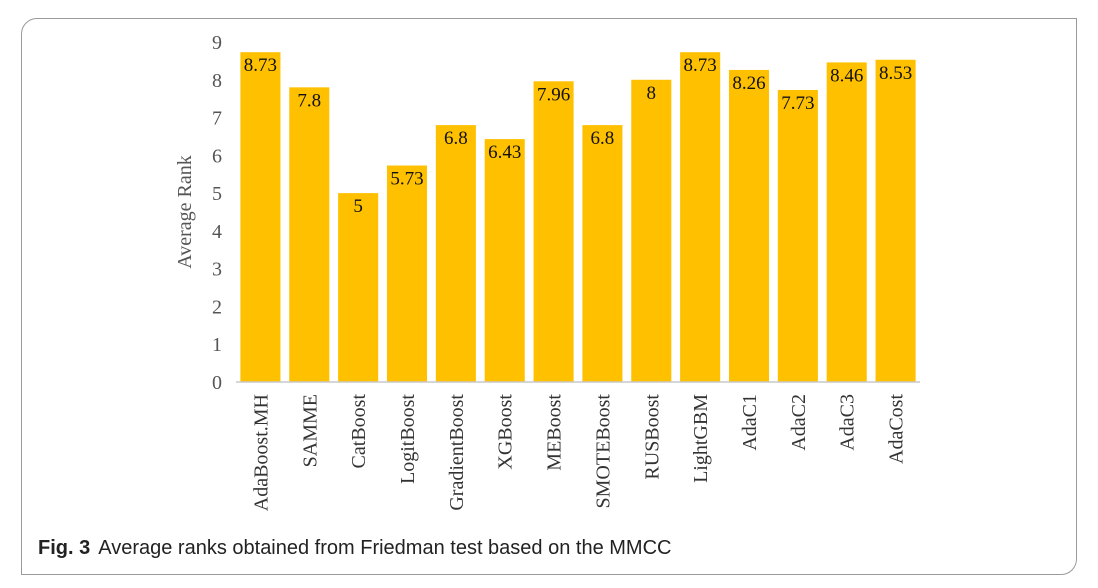 This screenshot has height=588, width=1098. I want to click on y-axis-label-group: Average Rank, so click(185, 211).